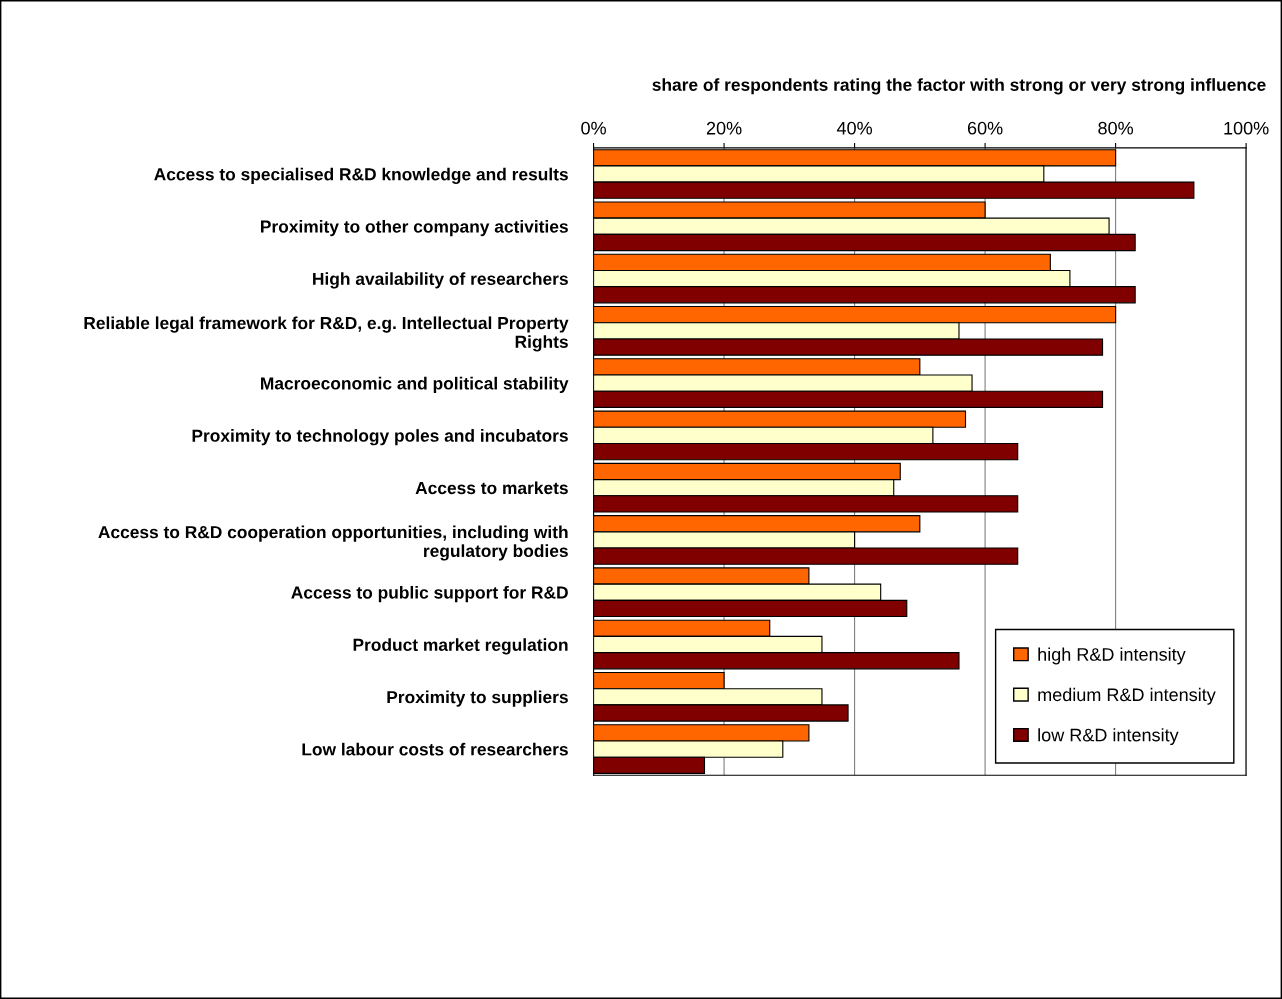  What do you see at coordinates (1246, 128) in the screenshot?
I see `x-tick-label: 100%` at bounding box center [1246, 128].